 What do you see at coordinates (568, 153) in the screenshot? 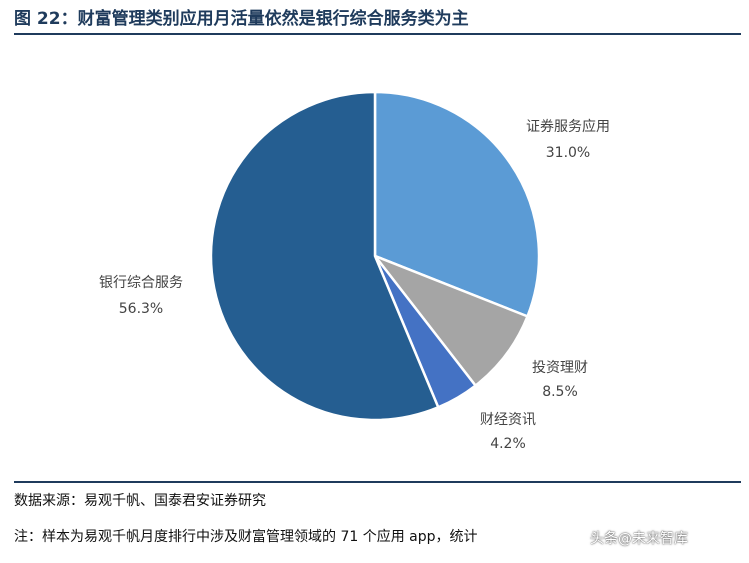
I see `slice-value-label: 31.0%` at bounding box center [568, 153].